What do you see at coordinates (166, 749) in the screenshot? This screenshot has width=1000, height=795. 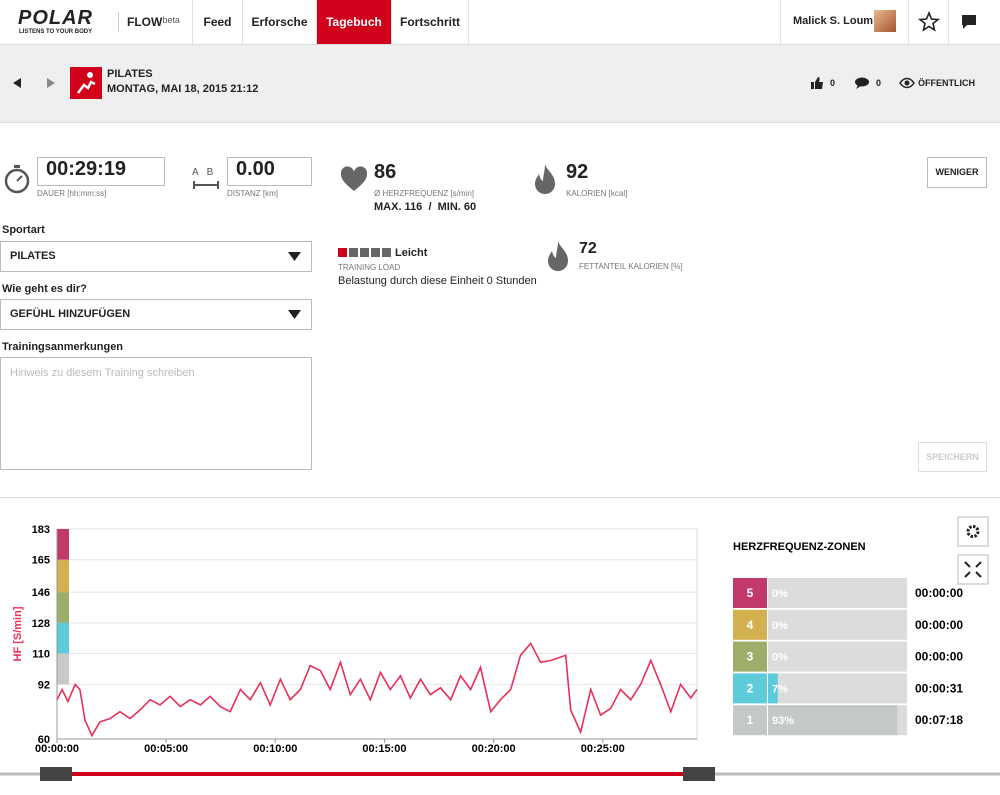 I see `x-tick-label: 00:05:00` at bounding box center [166, 749].